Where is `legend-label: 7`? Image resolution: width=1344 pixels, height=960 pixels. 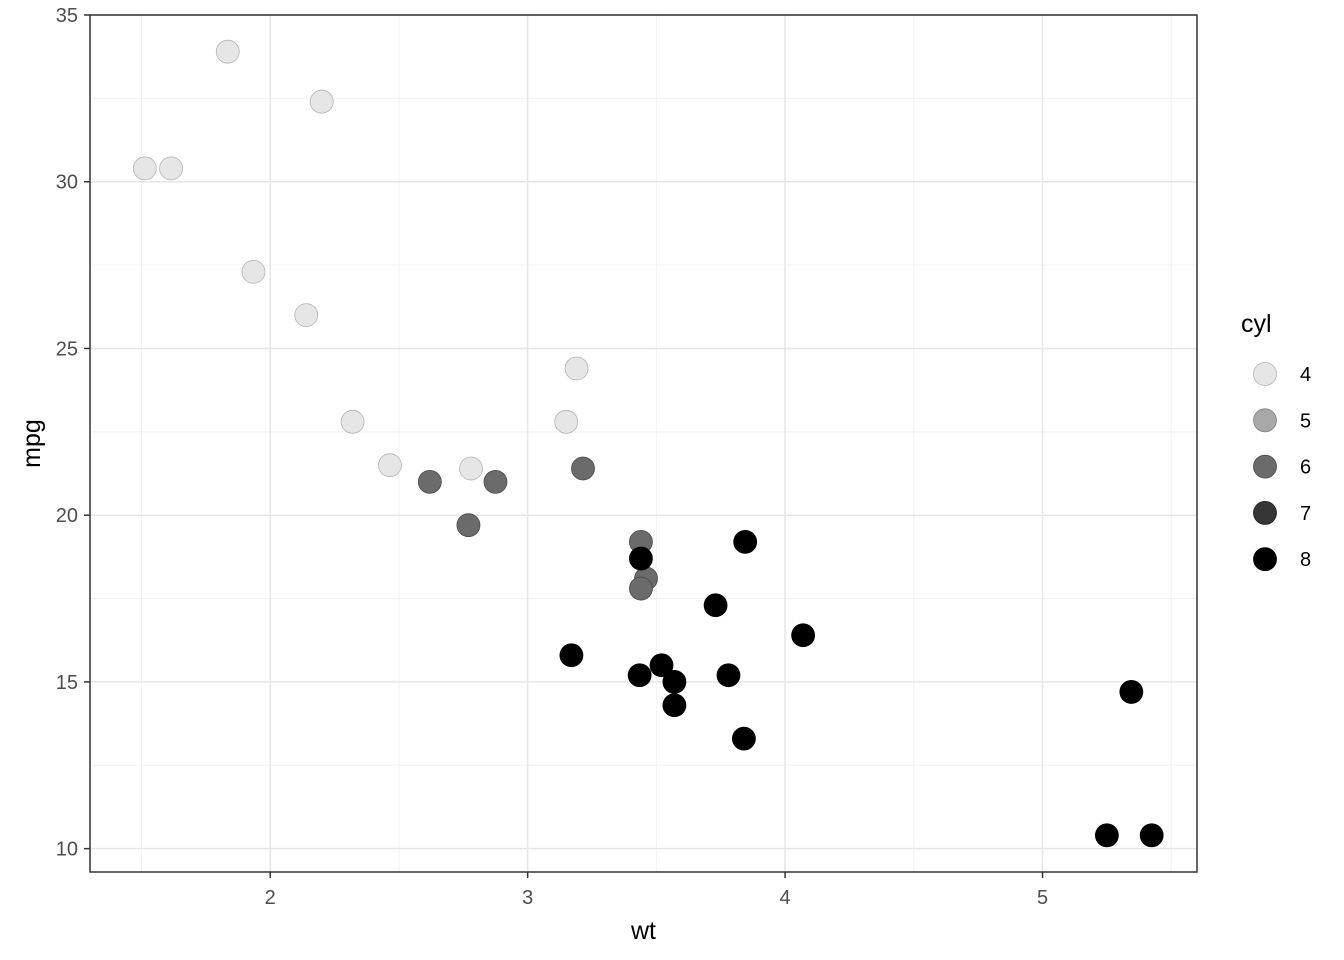
legend-label: 7 is located at coordinates (1305, 514).